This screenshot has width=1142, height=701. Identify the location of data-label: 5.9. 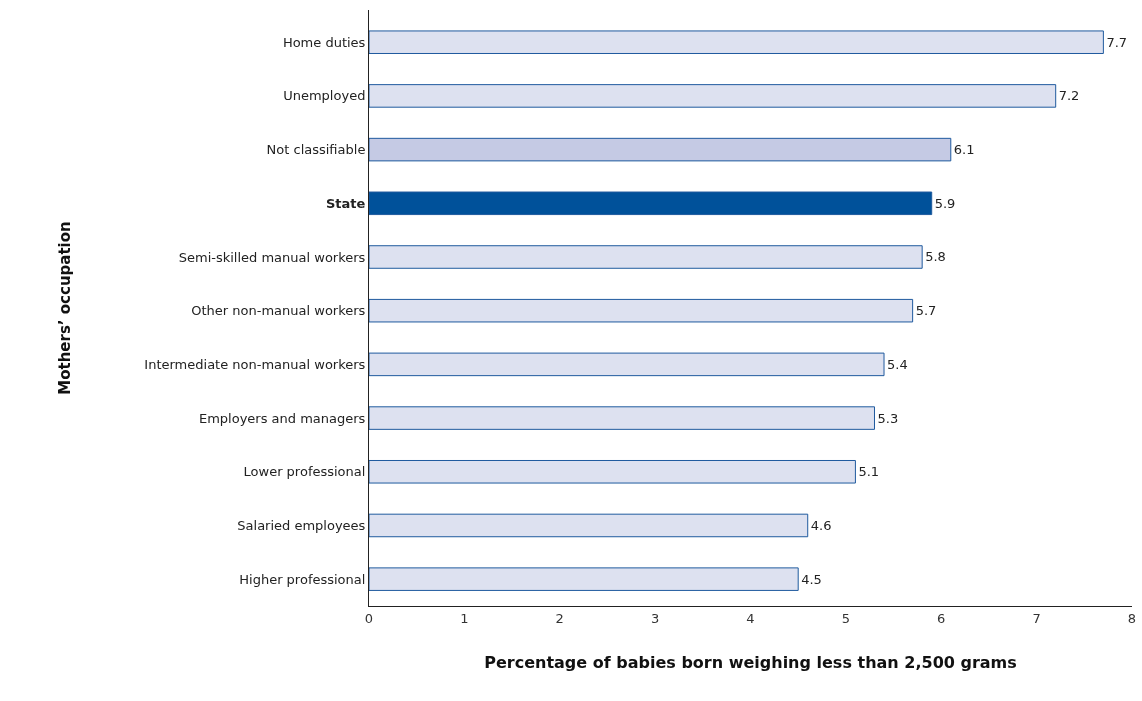
(945, 203).